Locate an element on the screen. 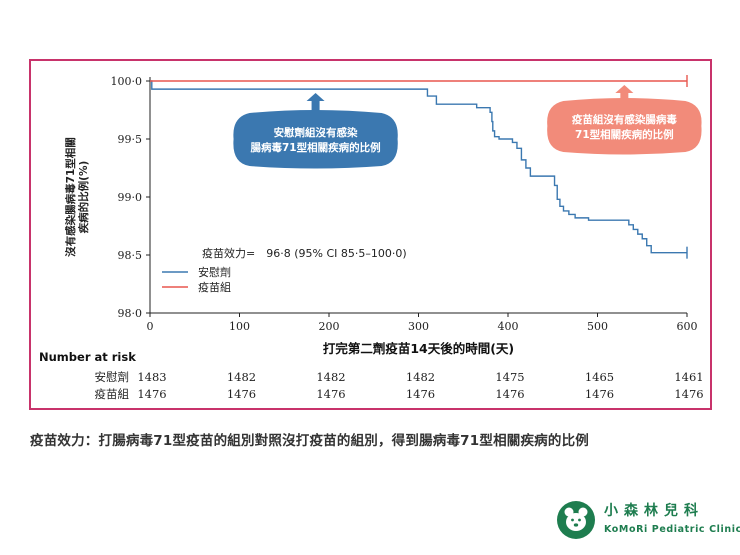 The image size is (740, 555). x-tick-label: 200 is located at coordinates (329, 326).